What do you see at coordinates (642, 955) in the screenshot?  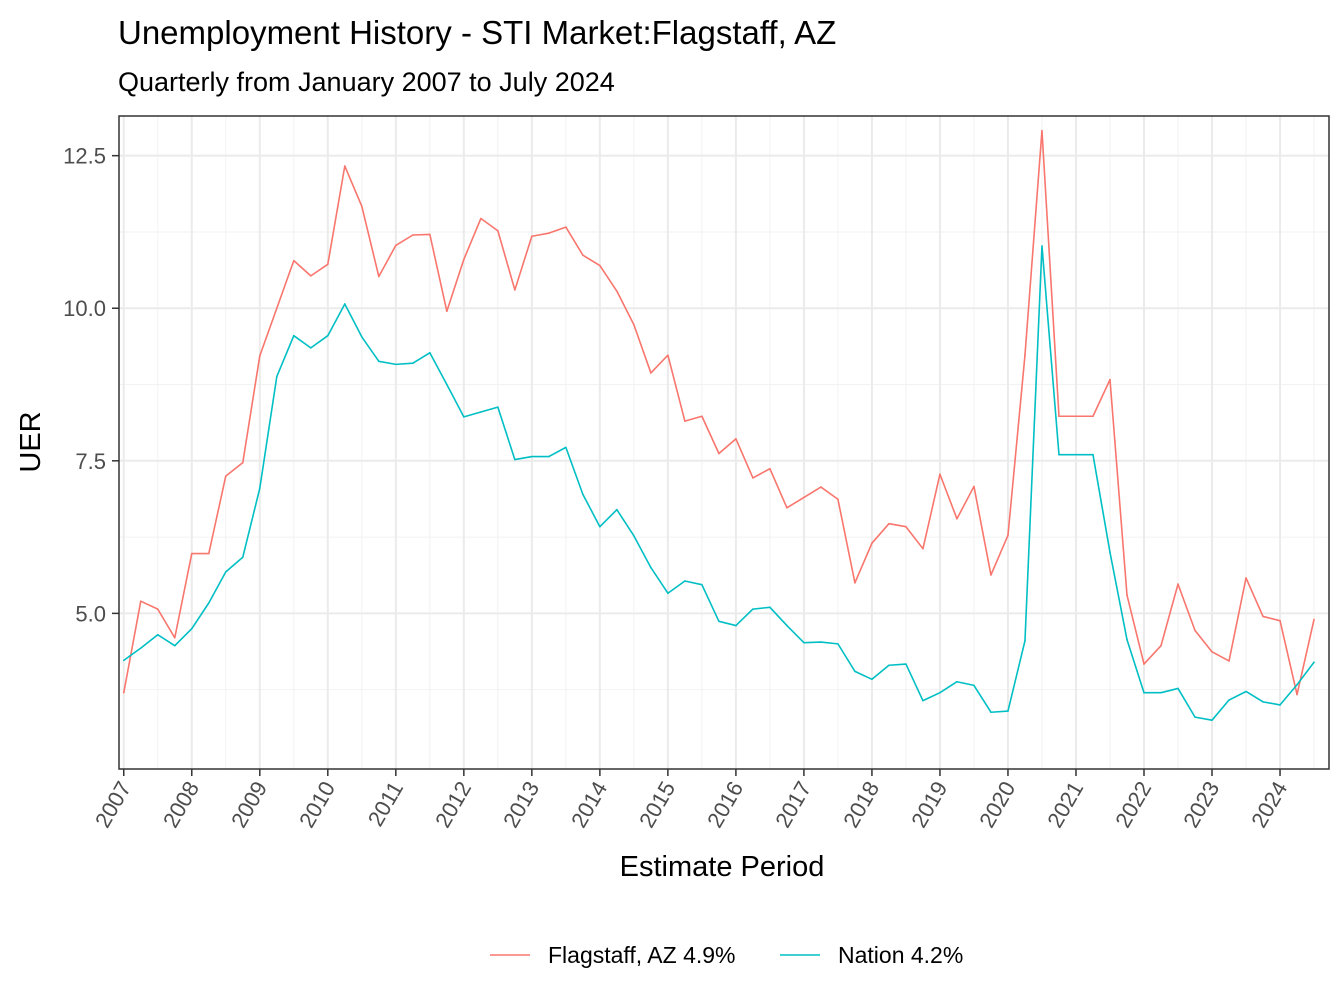 I see `legend-label-flagstaff: Flagstaff, AZ 4.9%` at bounding box center [642, 955].